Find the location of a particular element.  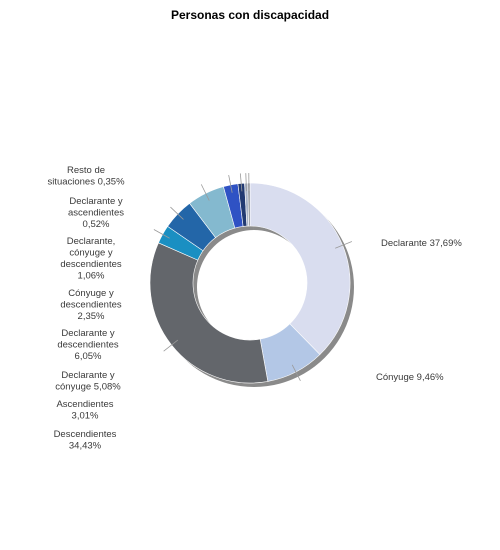

slice-label-line: cónyuge 5,08% is located at coordinates (88, 387).